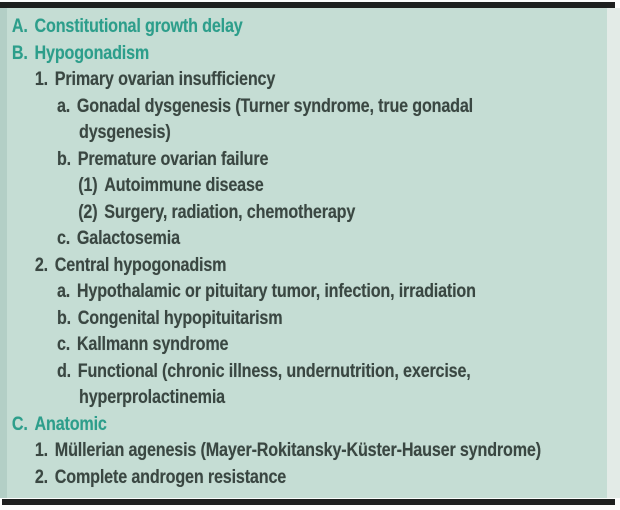  I want to click on top-rule, so click(307, 5).